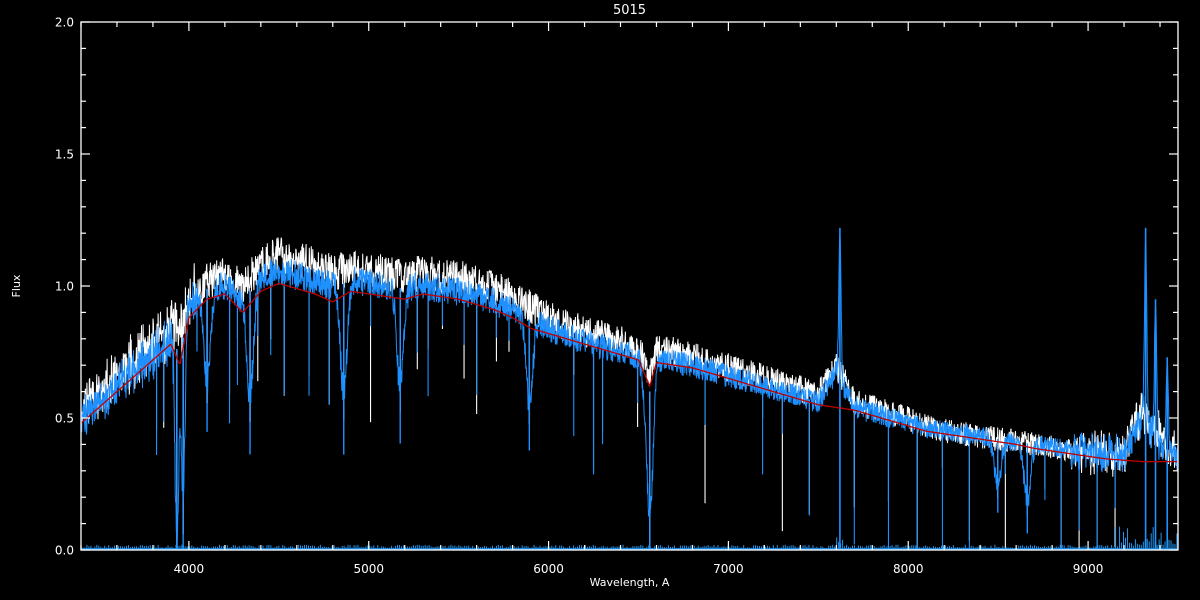 This screenshot has height=600, width=1200. What do you see at coordinates (64, 419) in the screenshot?
I see `y-tick-label: 0.5` at bounding box center [64, 419].